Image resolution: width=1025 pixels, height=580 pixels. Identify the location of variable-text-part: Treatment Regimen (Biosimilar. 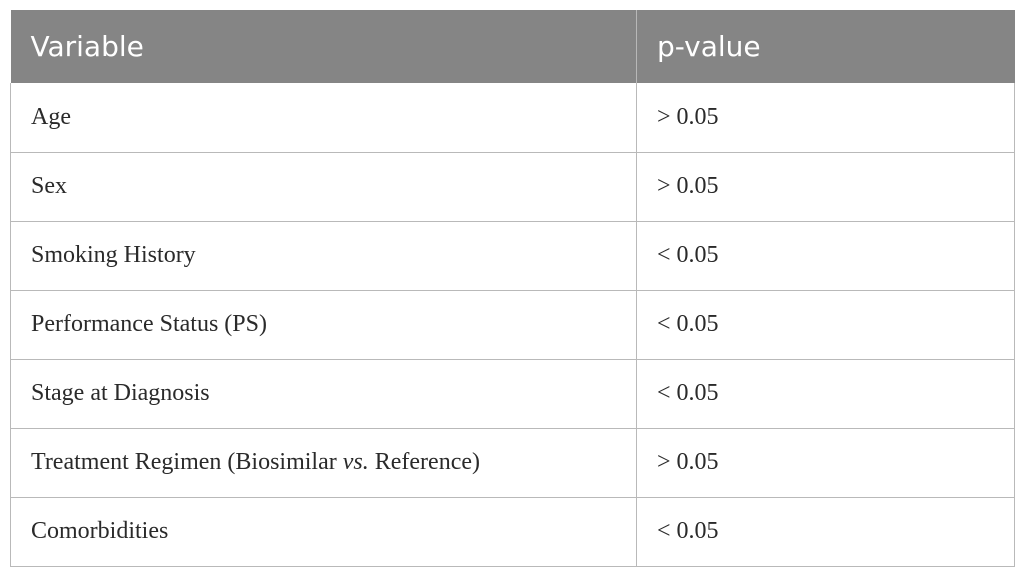
(187, 462).